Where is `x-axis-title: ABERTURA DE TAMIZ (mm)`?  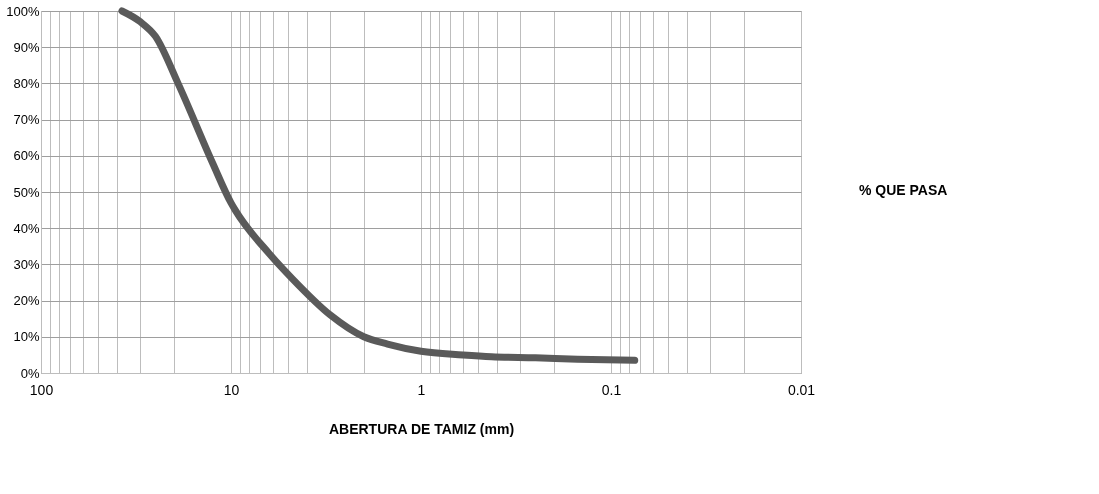 x-axis-title: ABERTURA DE TAMIZ (mm) is located at coordinates (421, 428).